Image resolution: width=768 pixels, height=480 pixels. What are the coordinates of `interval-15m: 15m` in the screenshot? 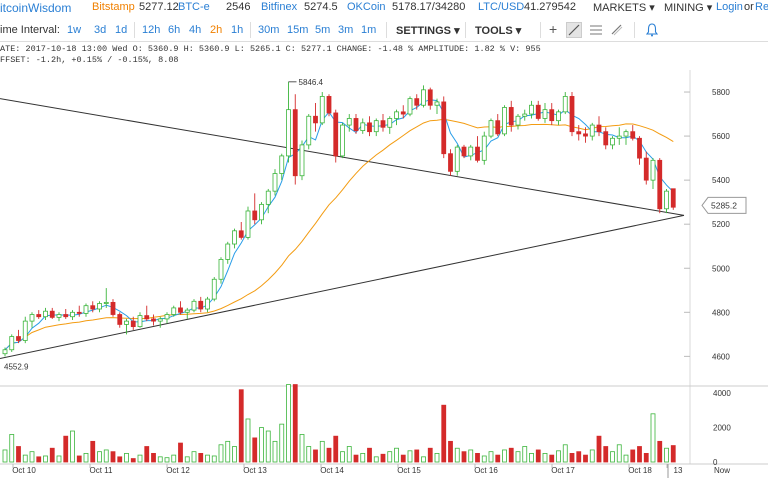 It's located at (298, 30).